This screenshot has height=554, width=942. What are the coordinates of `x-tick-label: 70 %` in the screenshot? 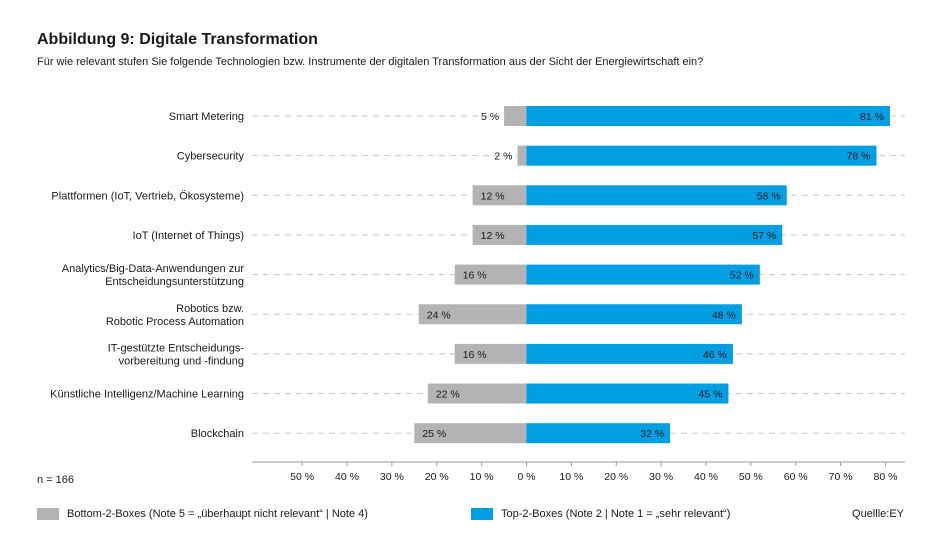 It's located at (841, 477).